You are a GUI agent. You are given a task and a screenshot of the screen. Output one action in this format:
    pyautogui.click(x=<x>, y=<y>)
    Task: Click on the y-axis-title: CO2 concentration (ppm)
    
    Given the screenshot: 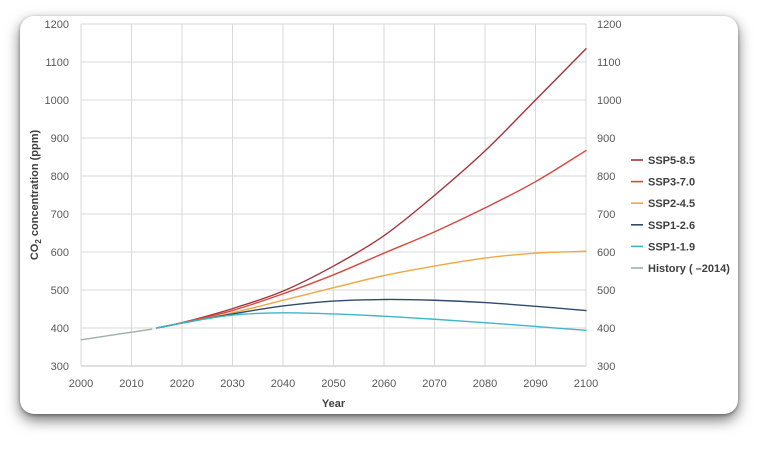 What is the action you would take?
    pyautogui.click(x=36, y=194)
    